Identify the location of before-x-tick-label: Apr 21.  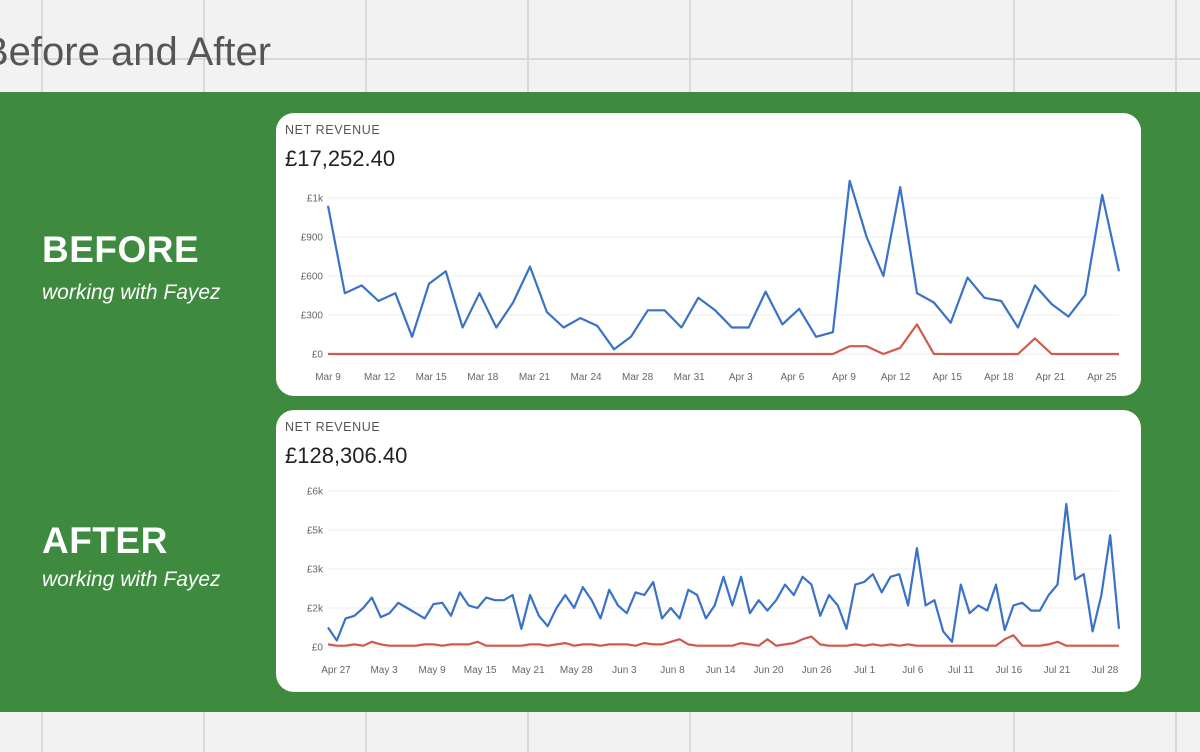
(1051, 377).